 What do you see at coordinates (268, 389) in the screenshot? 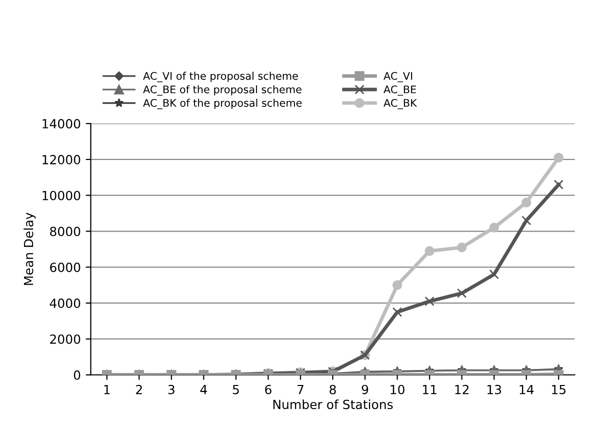
I see `x-tick-label: 6` at bounding box center [268, 389].